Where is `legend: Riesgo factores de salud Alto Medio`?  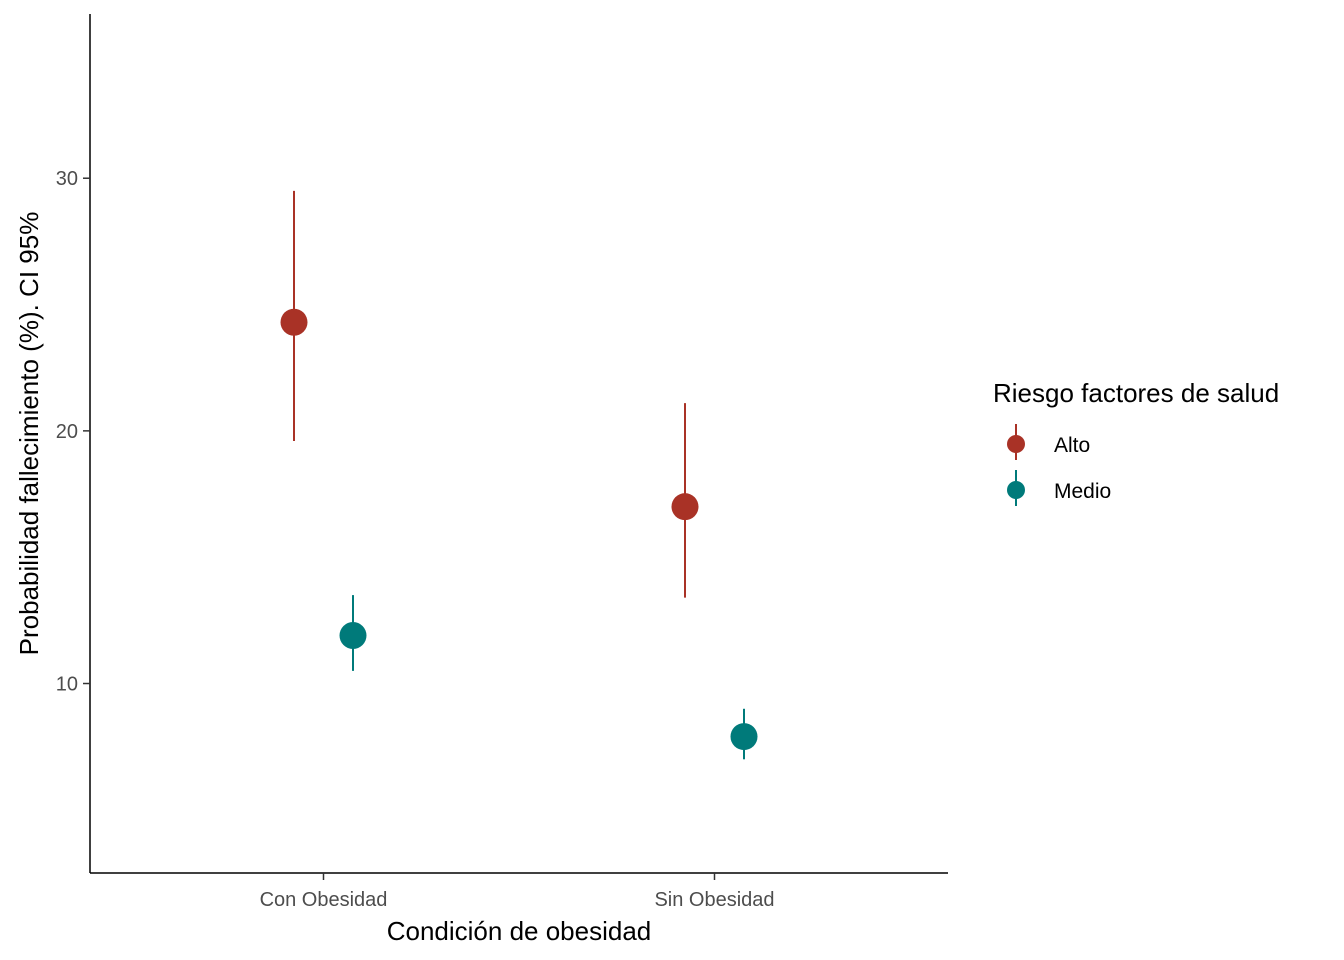 legend: Riesgo factores de salud Alto Medio is located at coordinates (1136, 442).